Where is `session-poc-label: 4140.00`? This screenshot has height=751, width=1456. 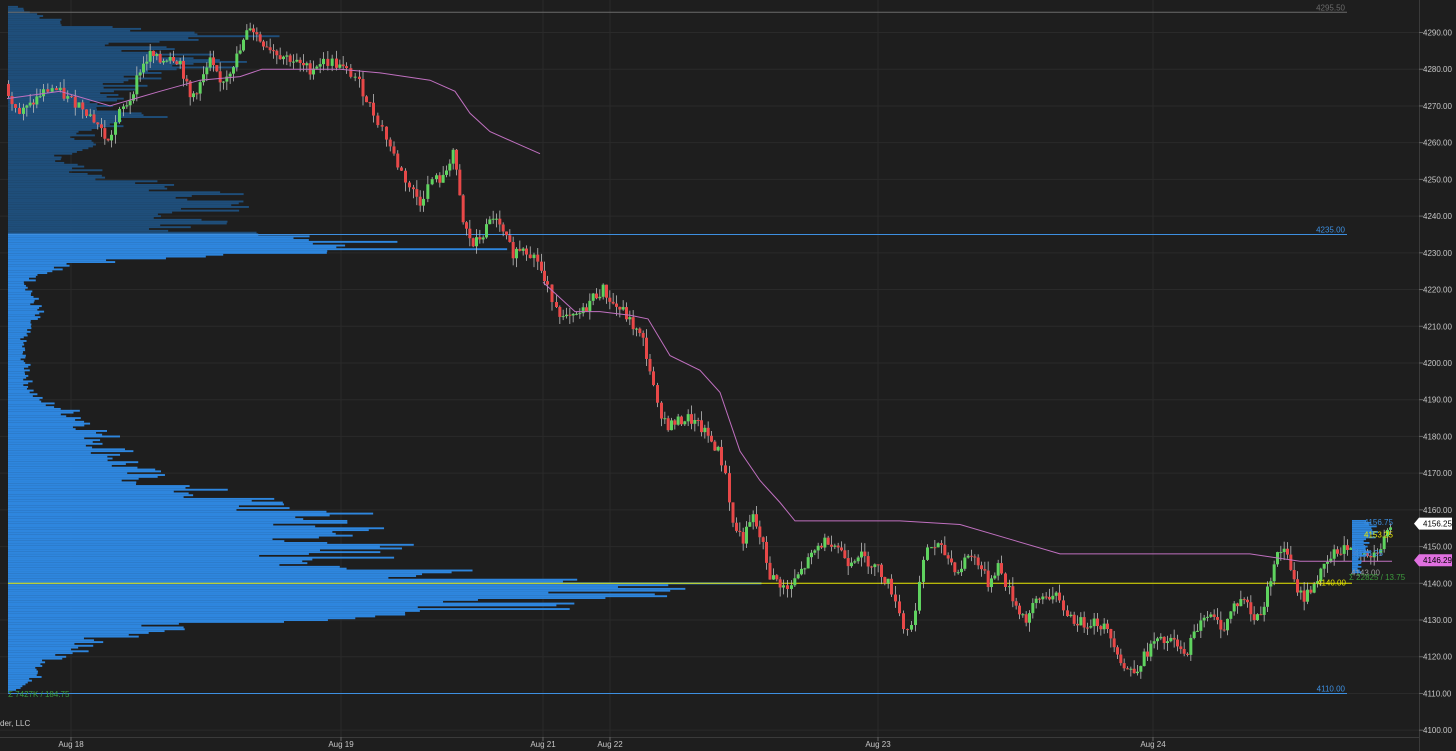
session-poc-label: 4140.00 is located at coordinates (1331, 582).